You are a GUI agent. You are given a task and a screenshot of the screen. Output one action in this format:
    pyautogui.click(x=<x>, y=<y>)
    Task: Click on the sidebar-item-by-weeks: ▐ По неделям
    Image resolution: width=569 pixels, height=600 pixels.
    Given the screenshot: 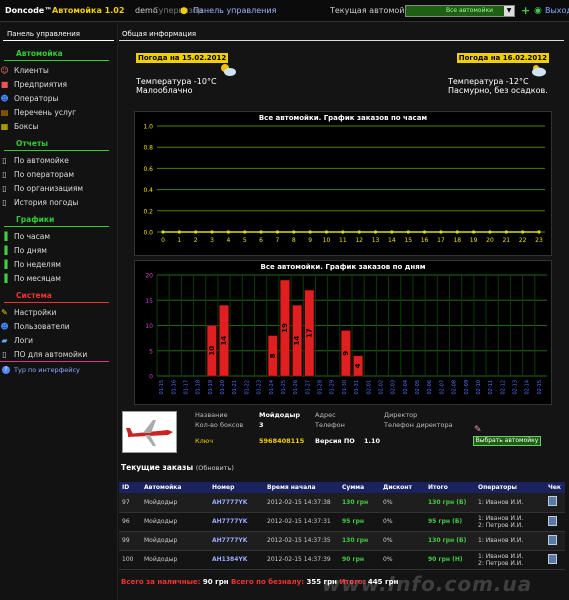 What is the action you would take?
    pyautogui.click(x=58, y=265)
    